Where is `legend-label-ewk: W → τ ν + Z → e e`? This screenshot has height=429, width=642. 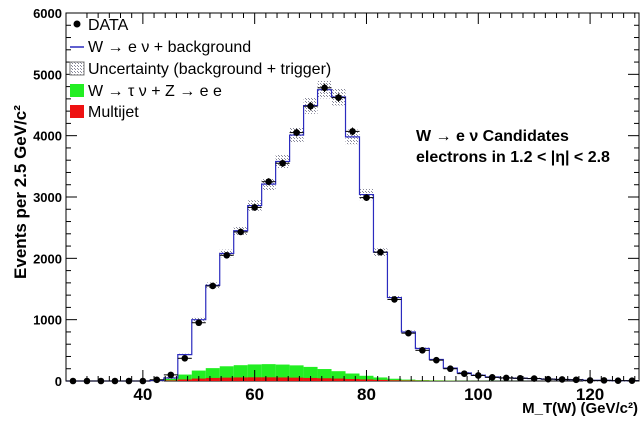
legend-label-ewk: W → τ ν + Z → e e is located at coordinates (155, 91).